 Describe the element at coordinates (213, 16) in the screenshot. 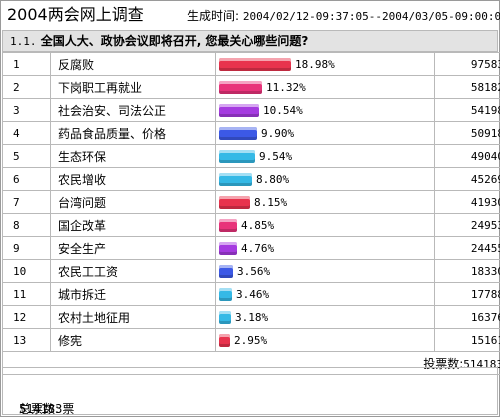

I see `generated-label: 生成时间:` at that location.